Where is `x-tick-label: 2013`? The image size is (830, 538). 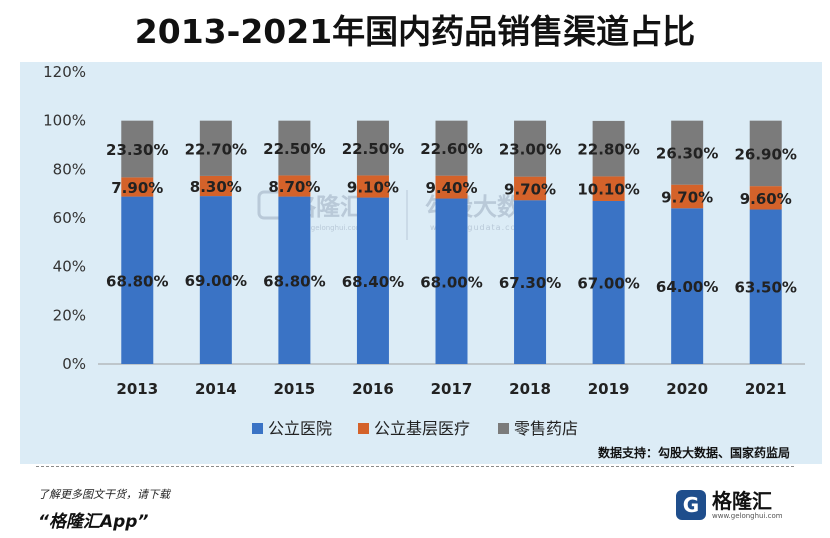
x-tick-label: 2013 is located at coordinates (137, 389).